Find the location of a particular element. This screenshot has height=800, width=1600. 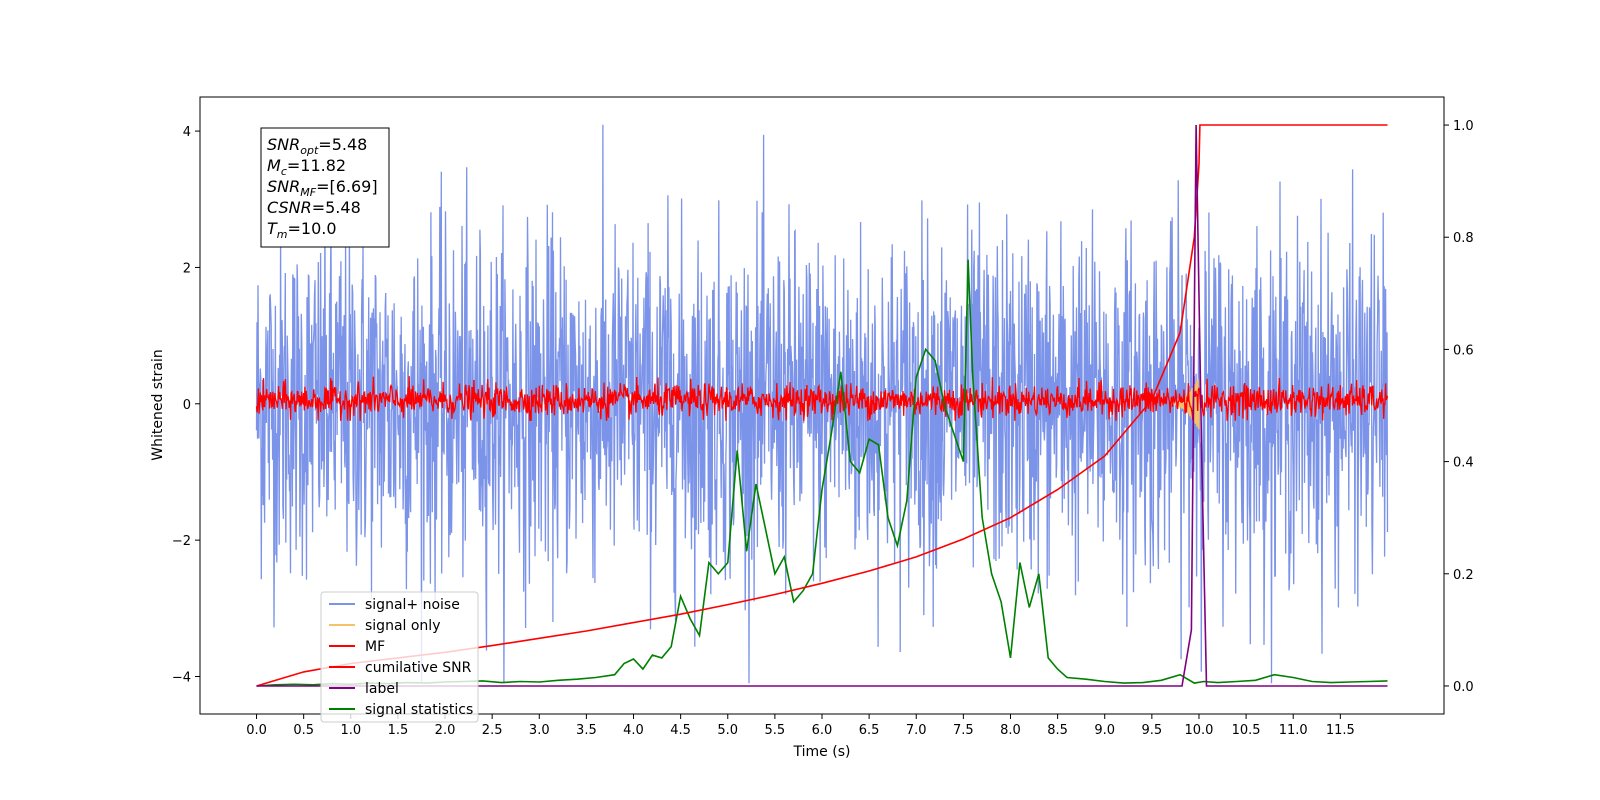

x-tick-label: 1.0 is located at coordinates (350, 730).